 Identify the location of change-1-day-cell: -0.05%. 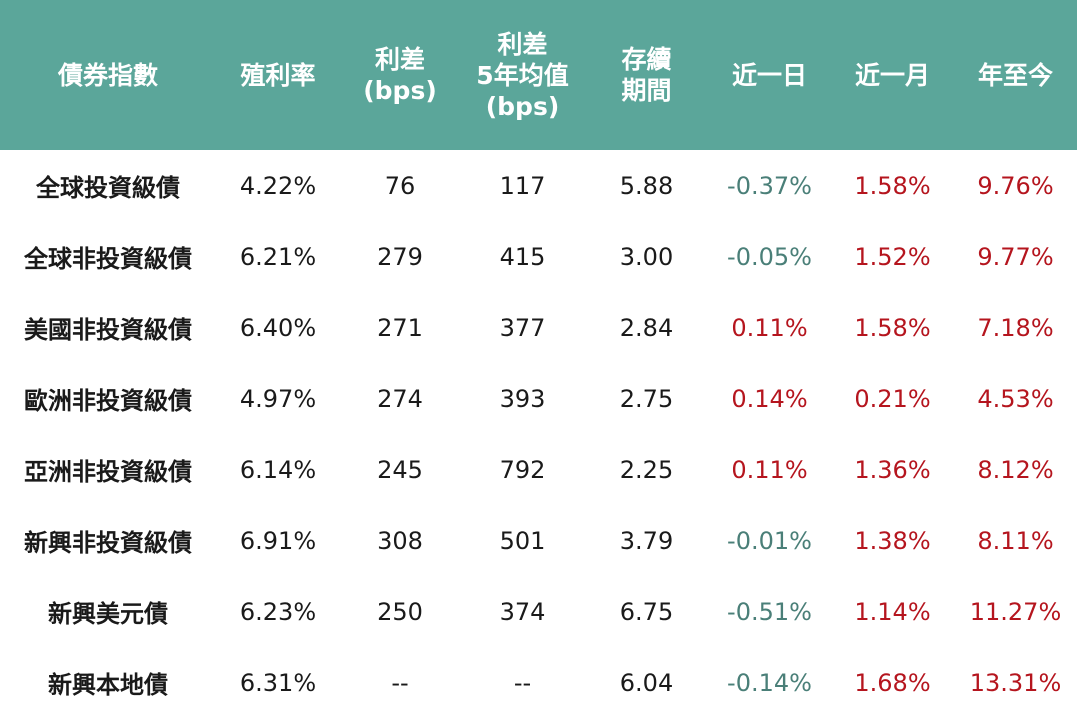
(769, 256).